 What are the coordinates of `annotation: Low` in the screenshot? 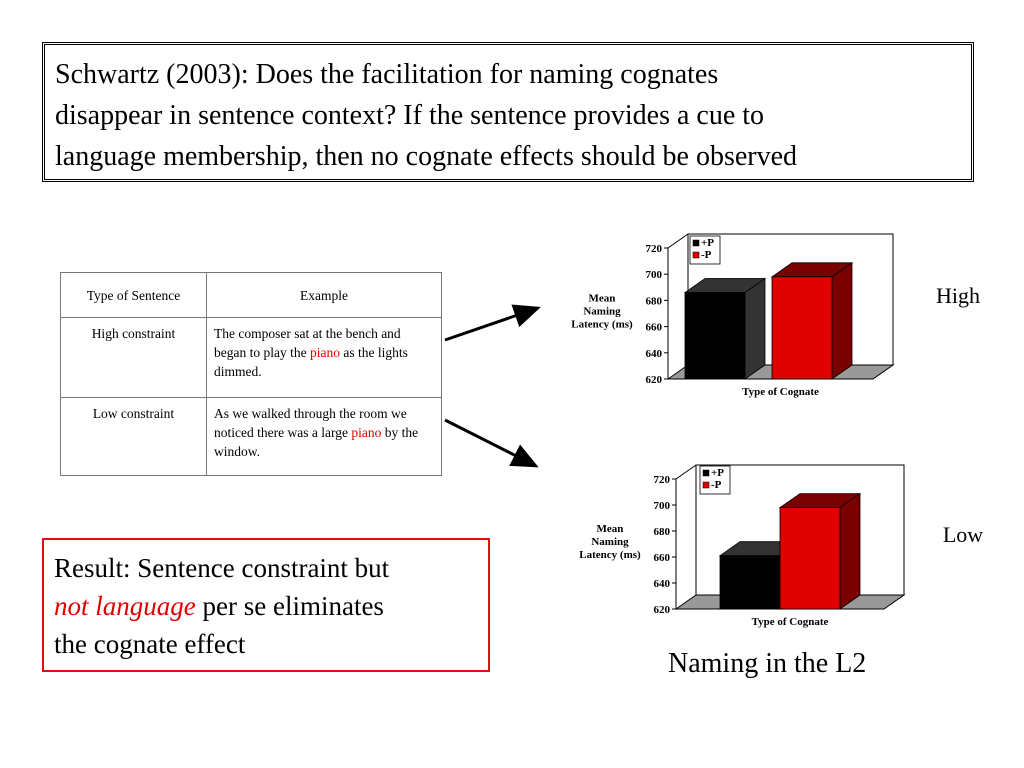 It's located at (963, 534).